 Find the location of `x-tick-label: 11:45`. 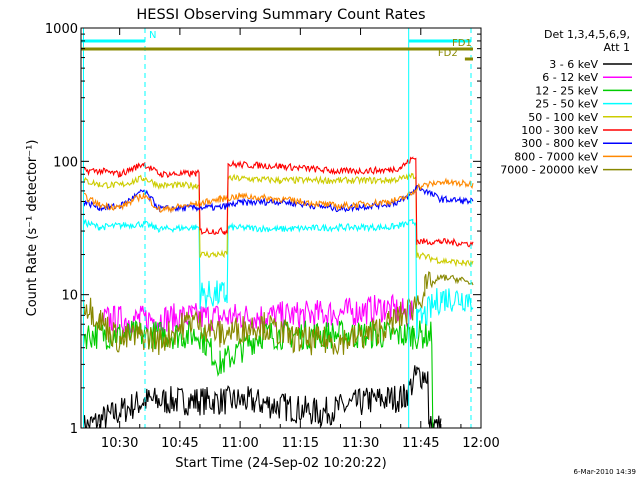

x-tick-label: 11:45 is located at coordinates (420, 443).